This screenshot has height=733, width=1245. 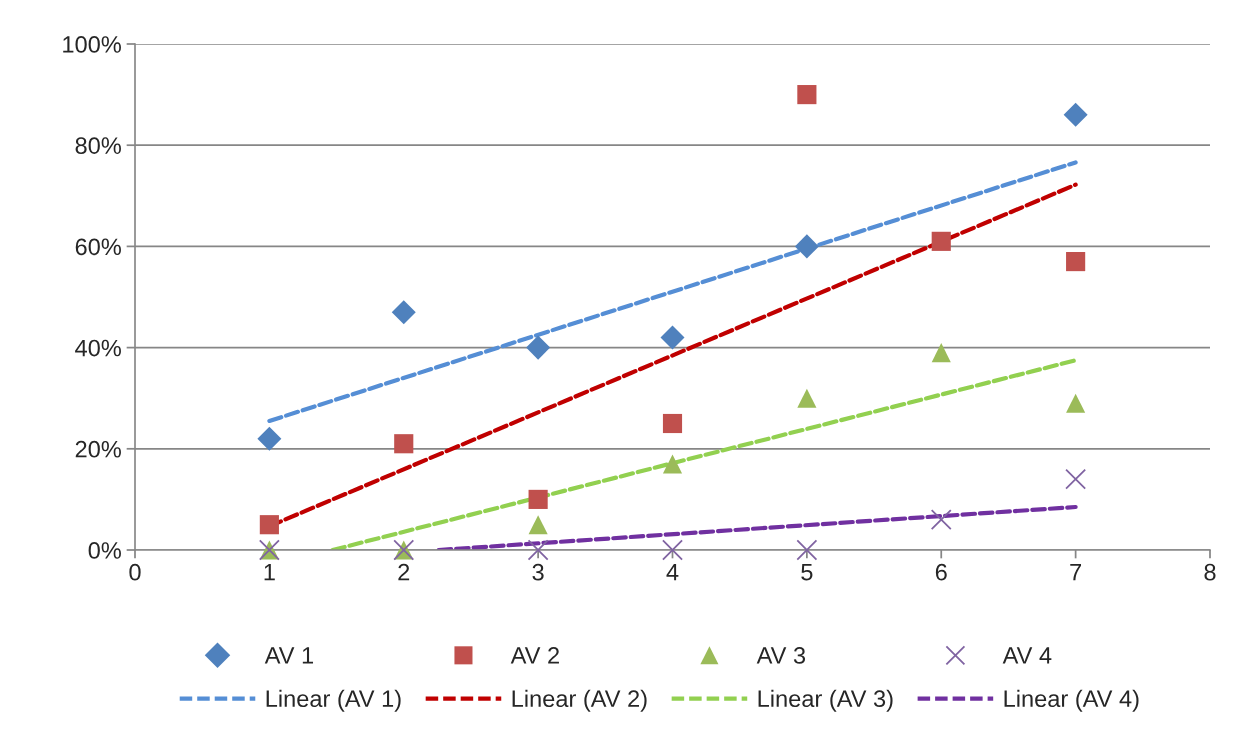 I want to click on legend-label: AV 4, so click(x=1027, y=655).